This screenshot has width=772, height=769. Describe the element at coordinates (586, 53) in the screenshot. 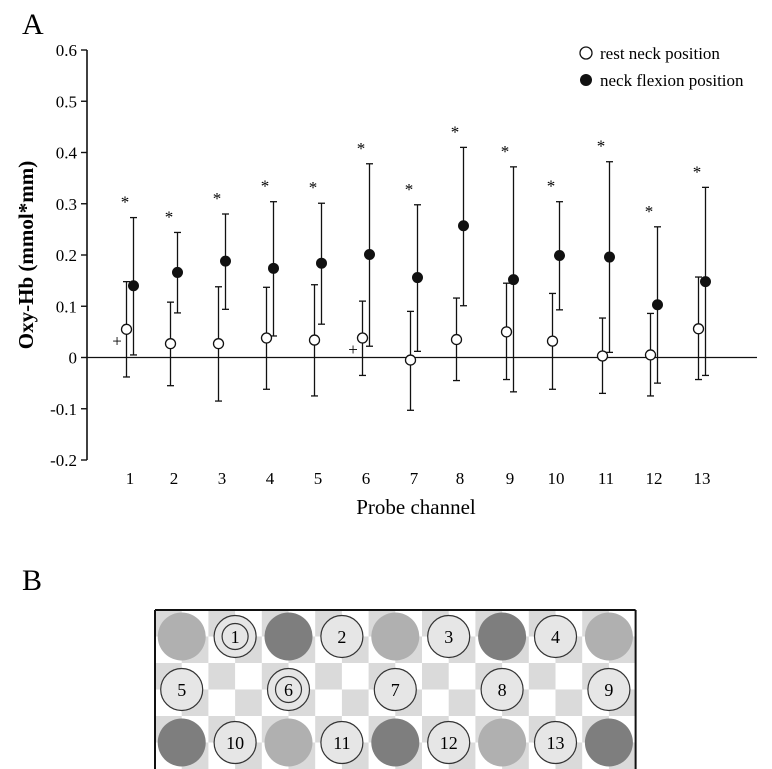

I see `legend-rest-marker` at that location.